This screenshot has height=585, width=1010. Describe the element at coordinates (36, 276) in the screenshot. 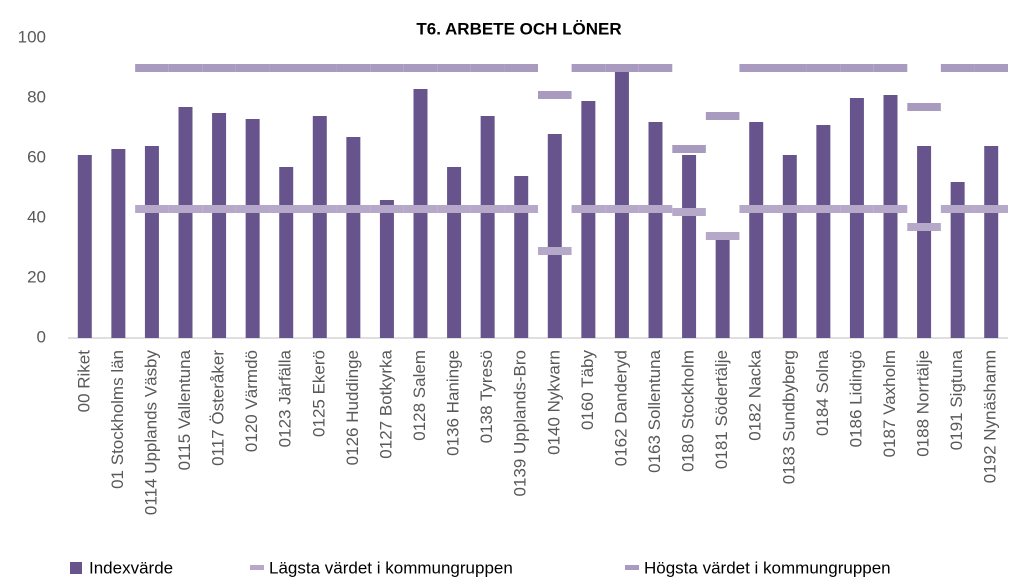

I see `y-tick-label: 20` at that location.